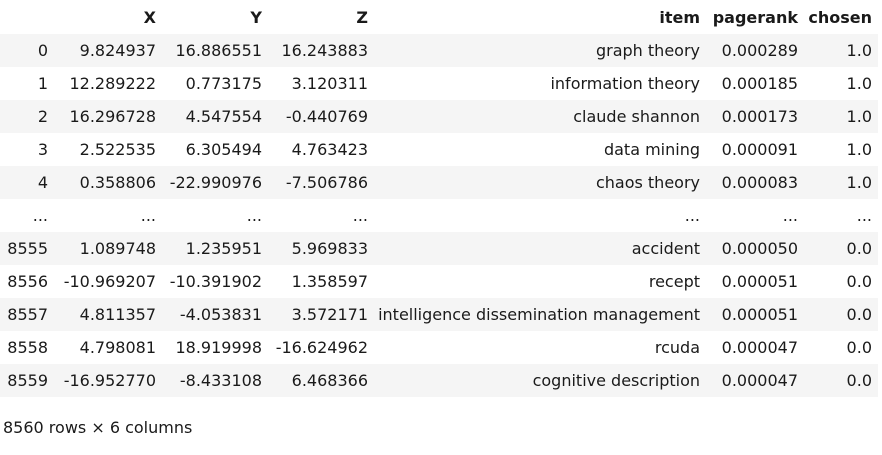 The image size is (882, 455). What do you see at coordinates (149, 17) in the screenshot?
I see `header-x: X` at bounding box center [149, 17].